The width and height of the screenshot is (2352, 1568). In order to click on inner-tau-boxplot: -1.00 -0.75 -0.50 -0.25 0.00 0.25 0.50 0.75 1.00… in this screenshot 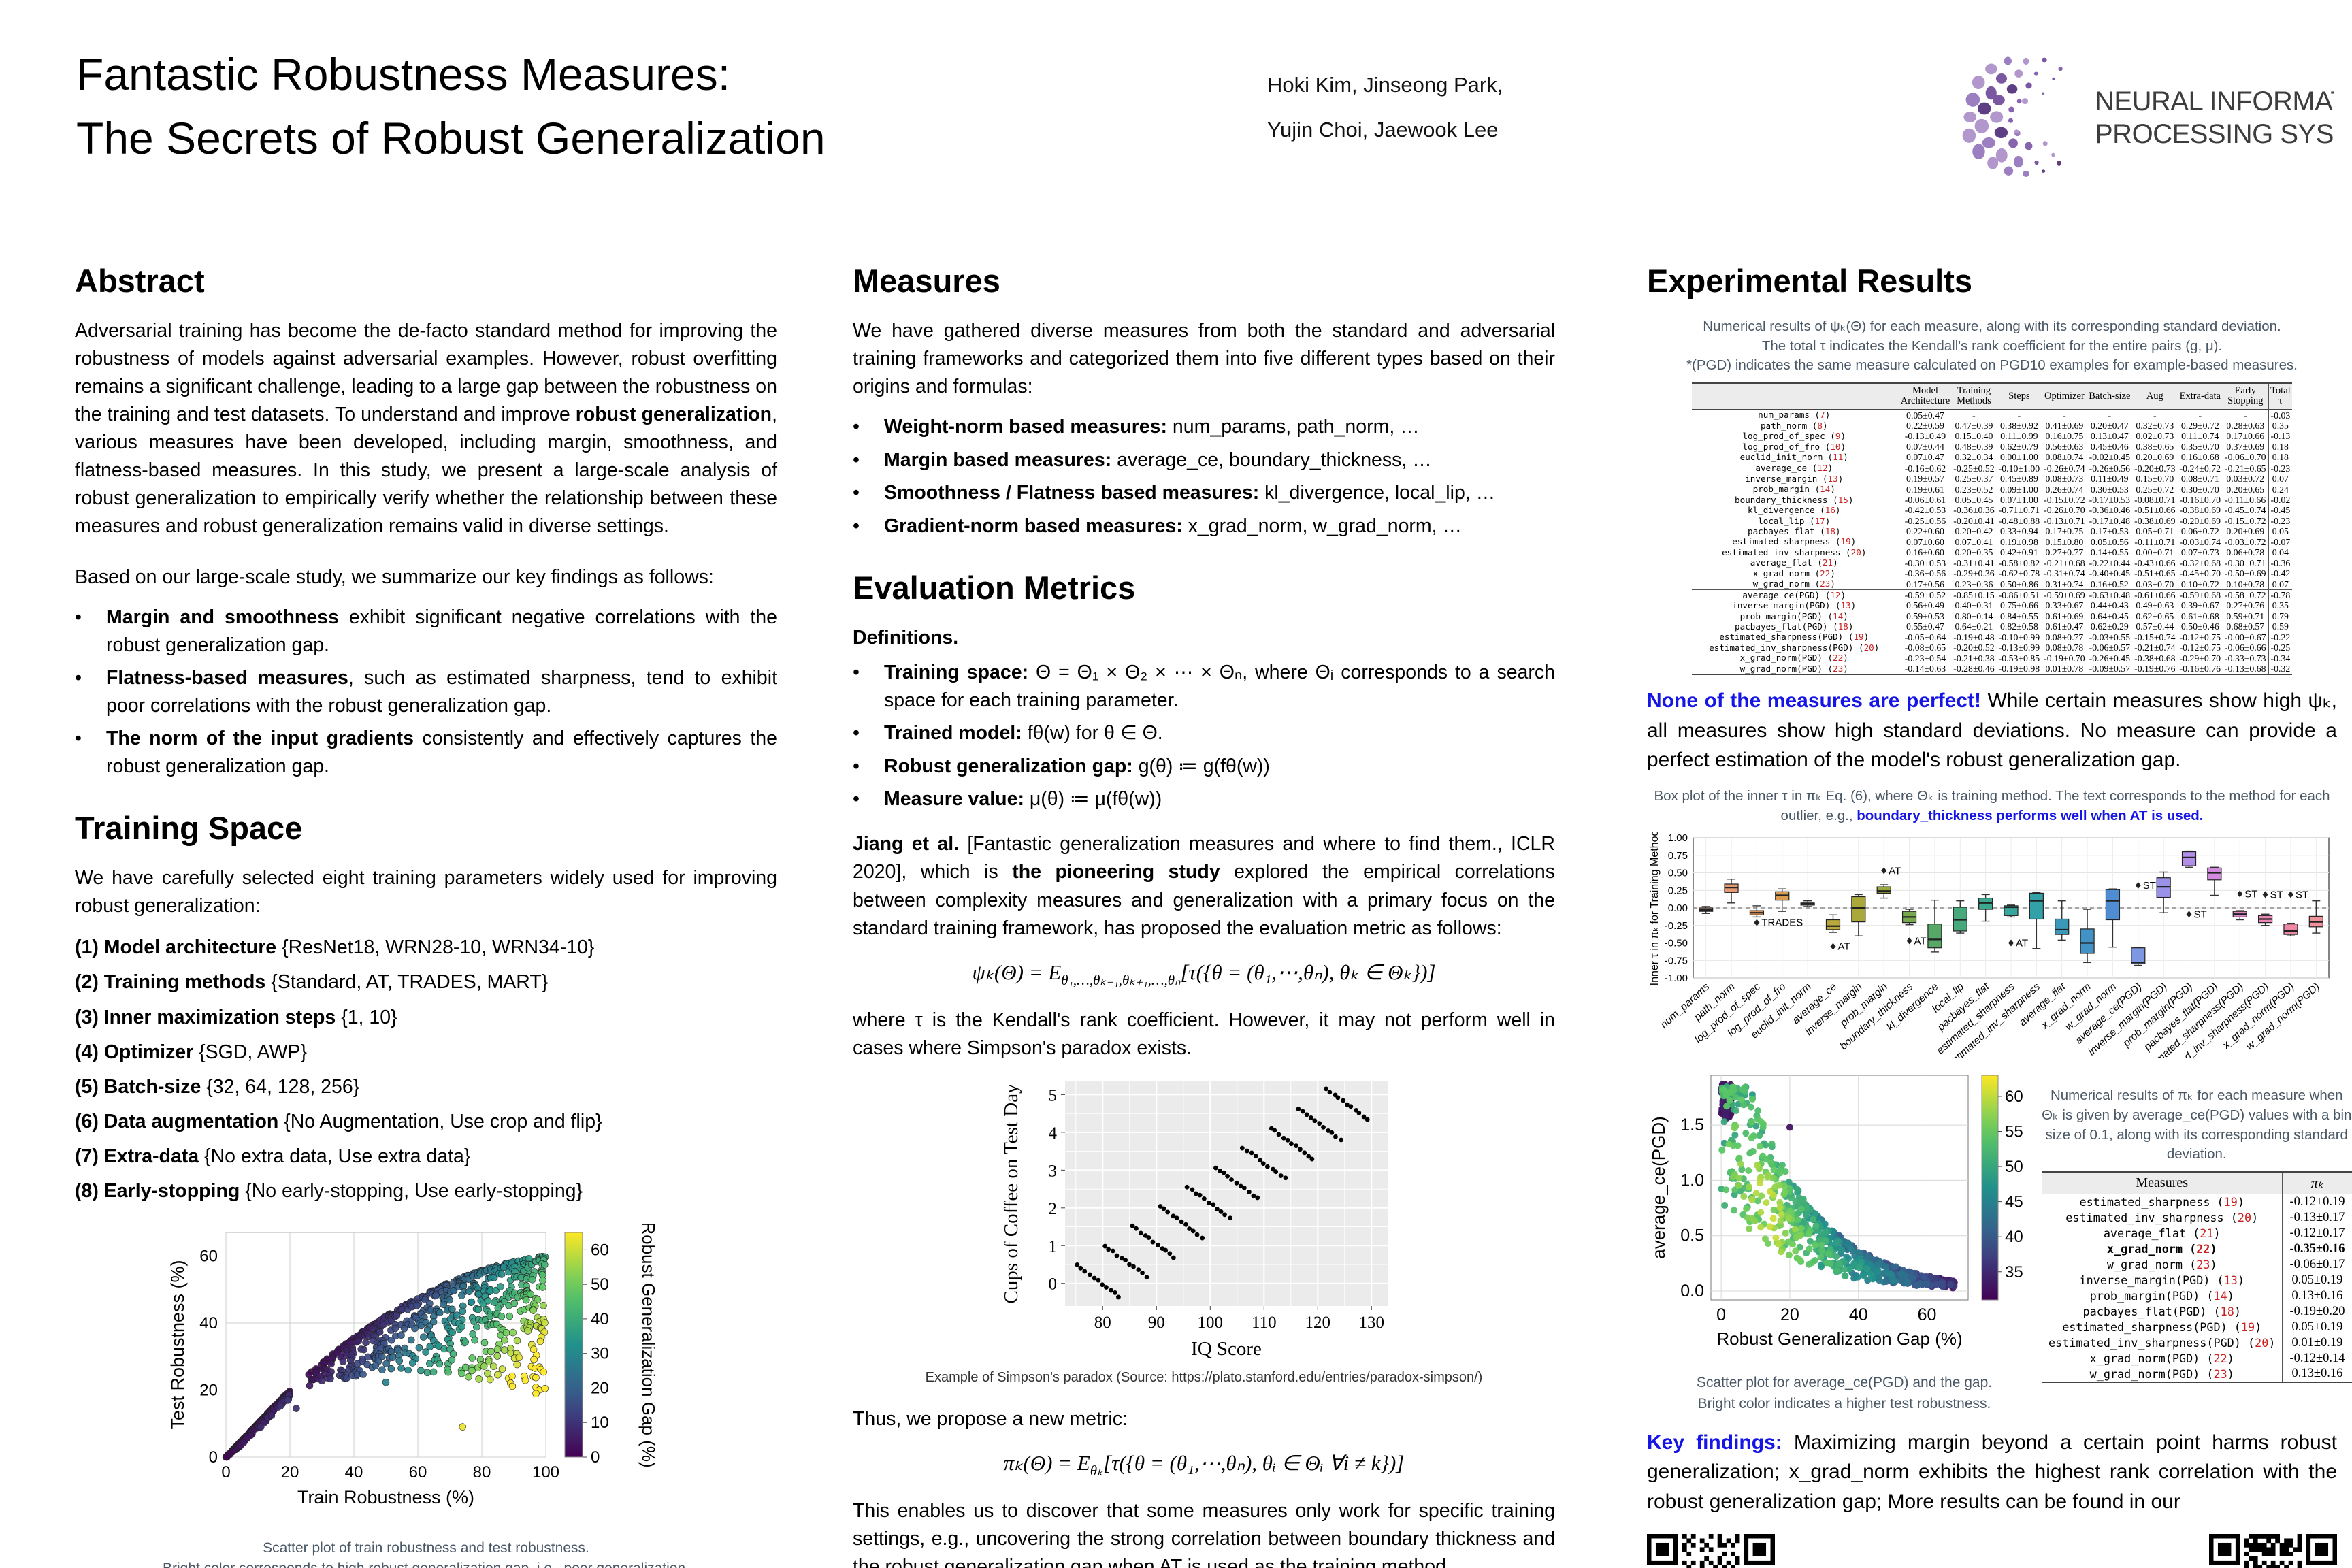, I will do `click(1990, 960)`.